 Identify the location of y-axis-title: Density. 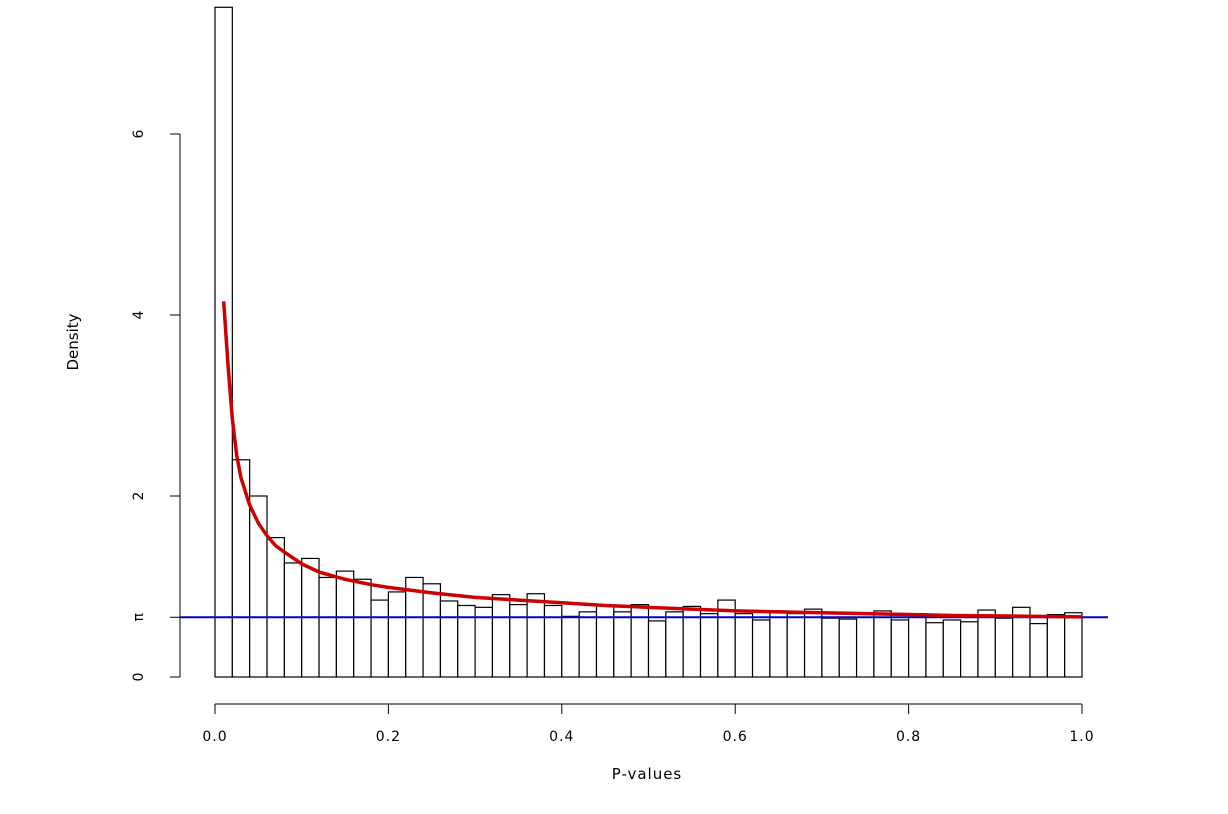
(73, 341).